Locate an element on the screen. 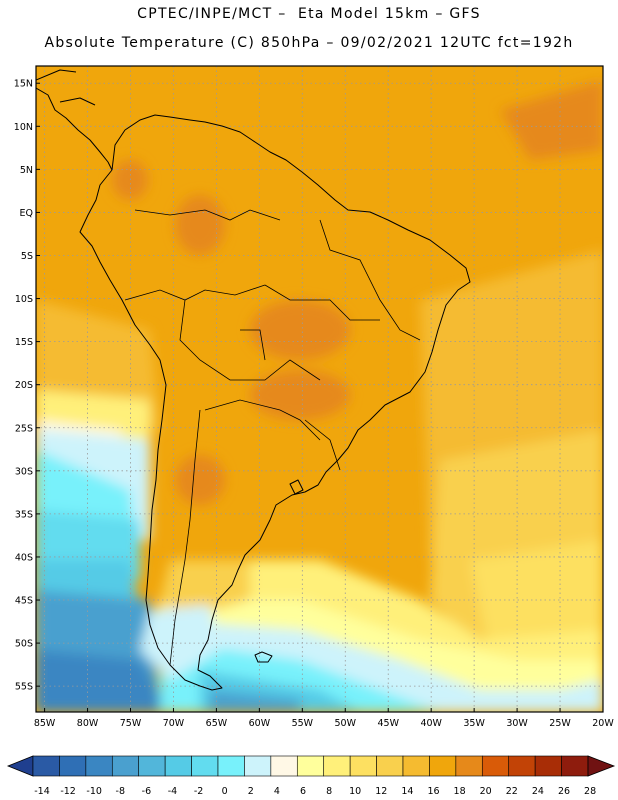 The width and height of the screenshot is (618, 800). colorbar-arrow-left is located at coordinates (20, 766).